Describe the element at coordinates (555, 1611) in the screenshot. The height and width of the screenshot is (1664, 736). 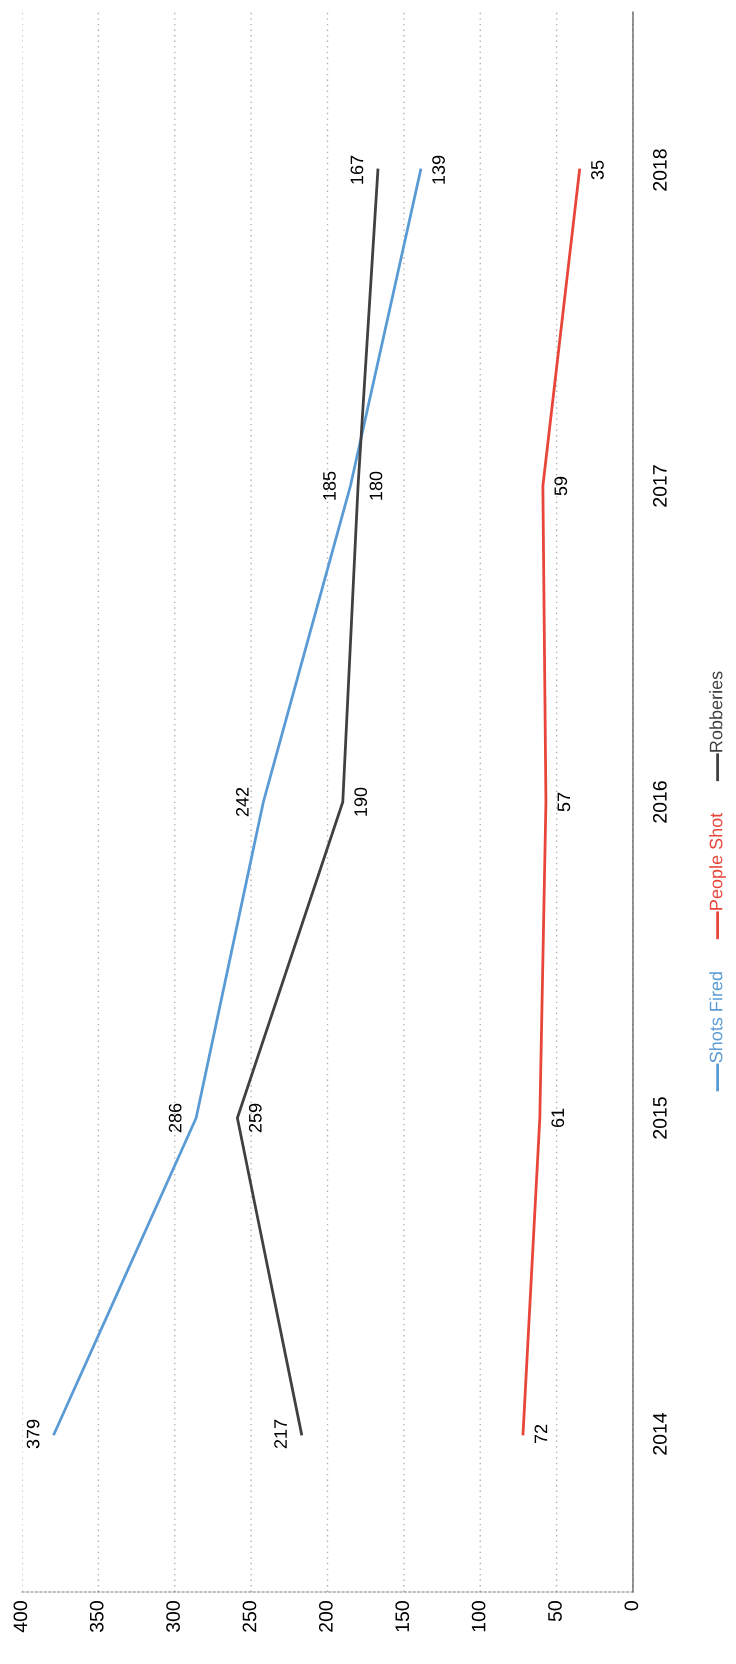
I see `x-tick-label: 50` at that location.